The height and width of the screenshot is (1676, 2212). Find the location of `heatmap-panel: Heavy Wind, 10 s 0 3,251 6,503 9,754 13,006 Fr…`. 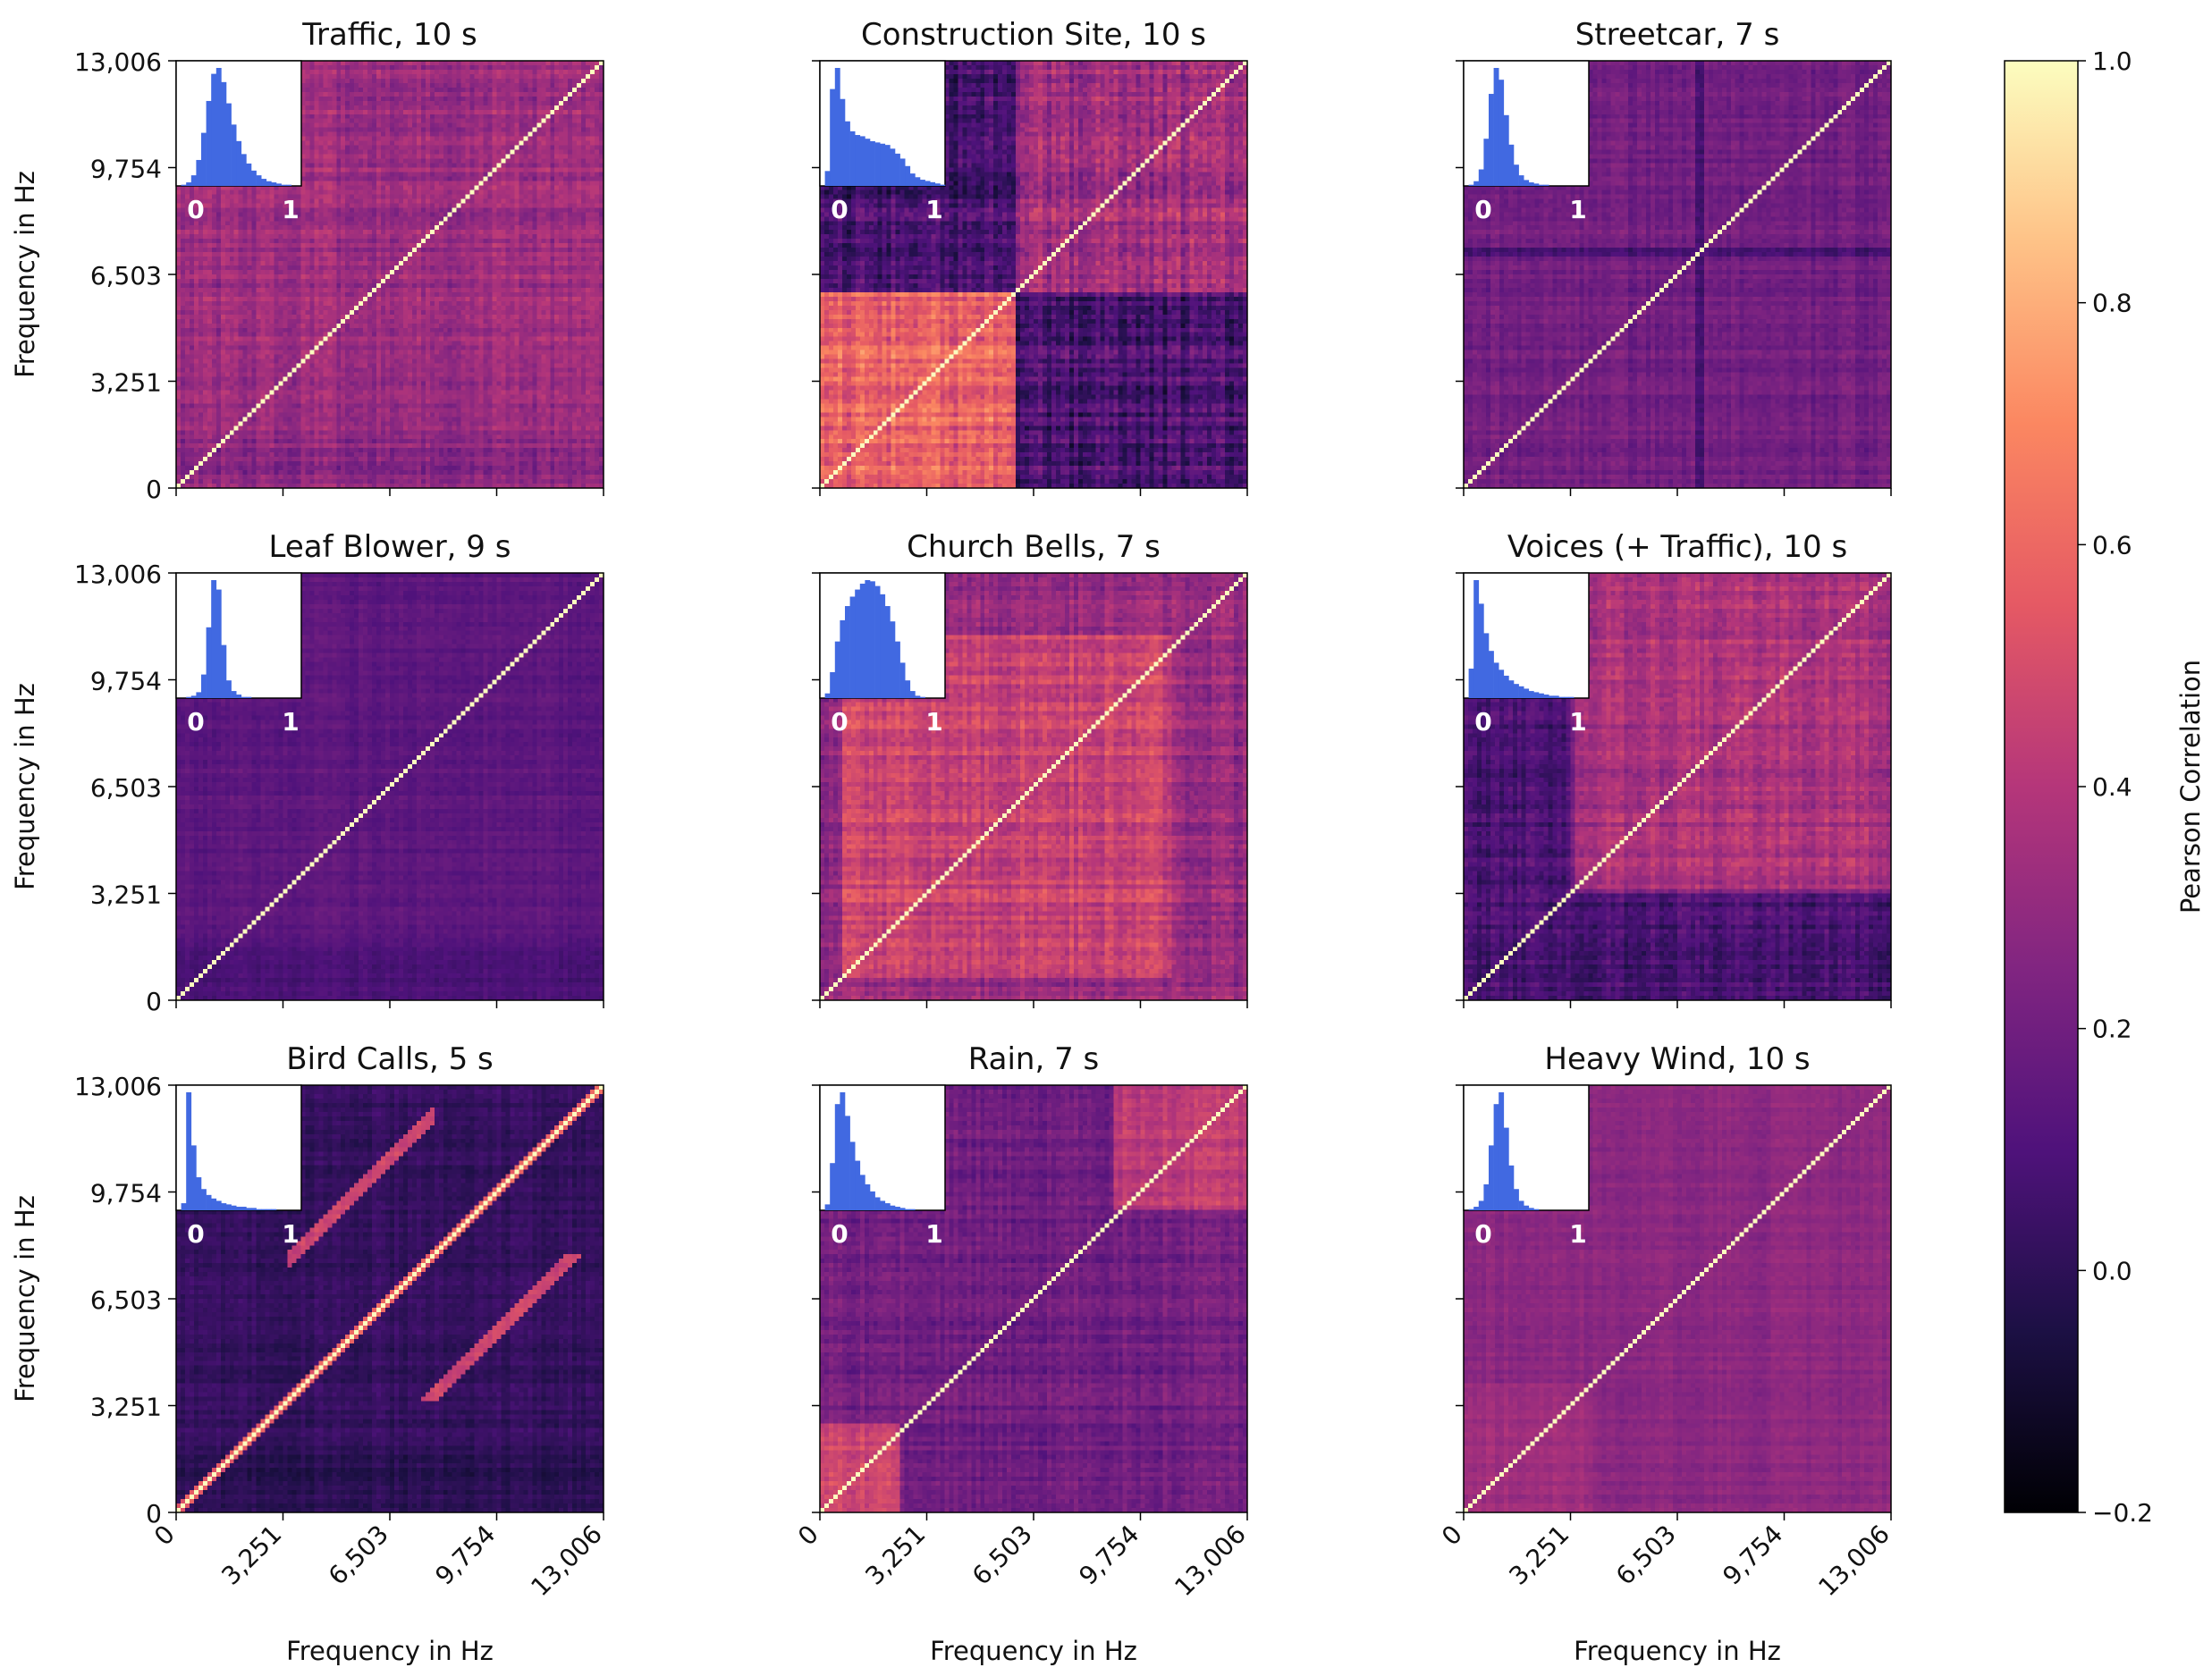

heatmap-panel: Heavy Wind, 10 s 0 3,251 6,503 9,754 13,006 Fr… is located at coordinates (1665, 1354).